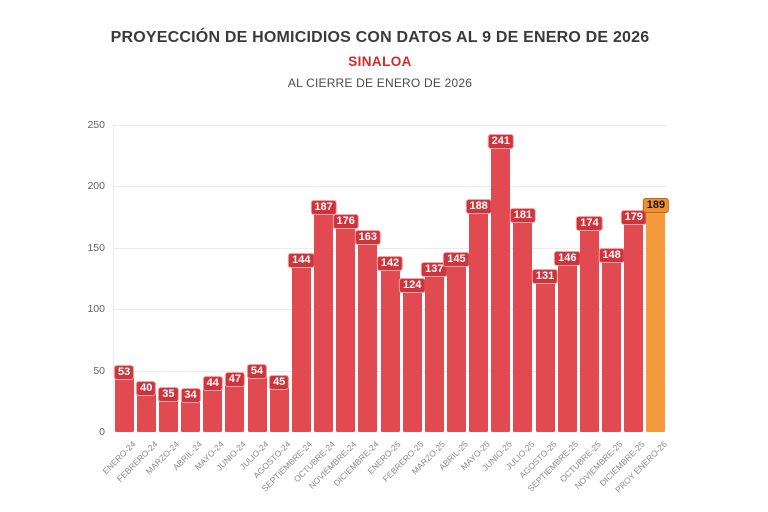  What do you see at coordinates (345, 221) in the screenshot?
I see `bar-value-label: 176` at bounding box center [345, 221].